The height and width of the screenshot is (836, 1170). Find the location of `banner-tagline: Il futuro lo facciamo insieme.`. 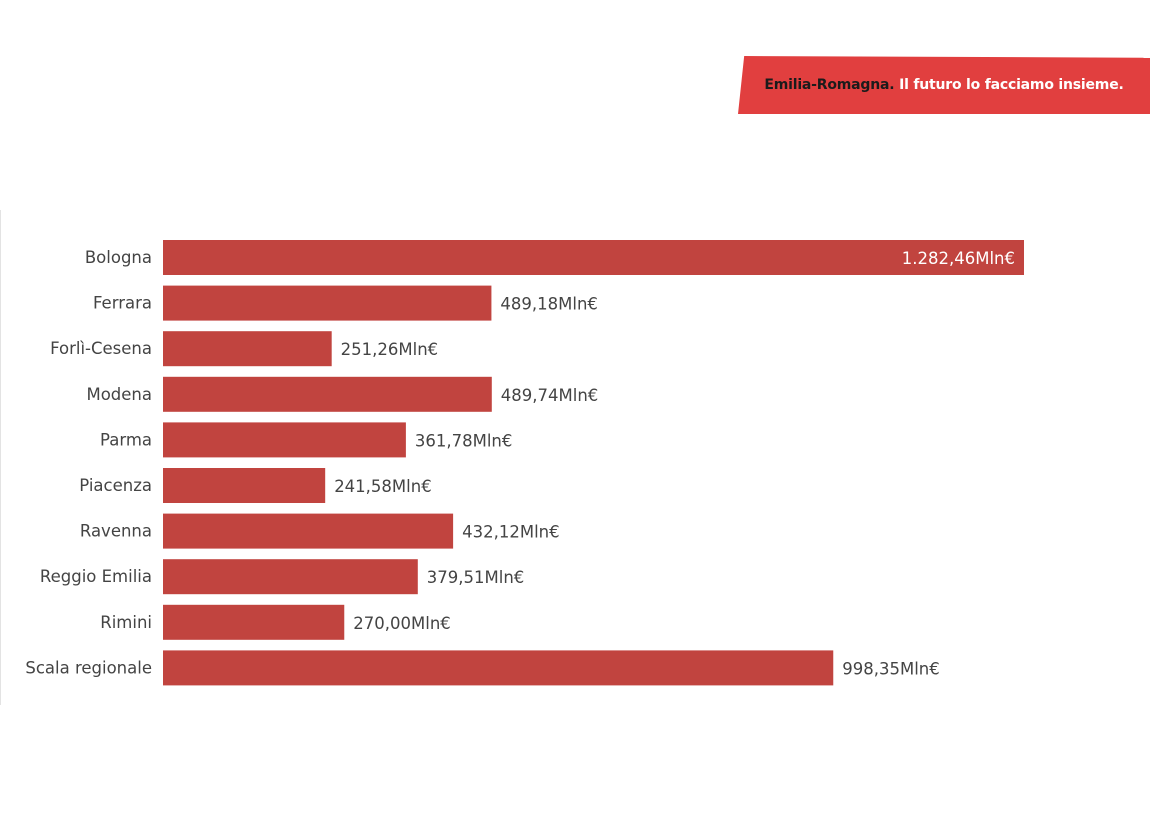

banner-tagline: Il futuro lo facciamo insieme. is located at coordinates (1011, 85).